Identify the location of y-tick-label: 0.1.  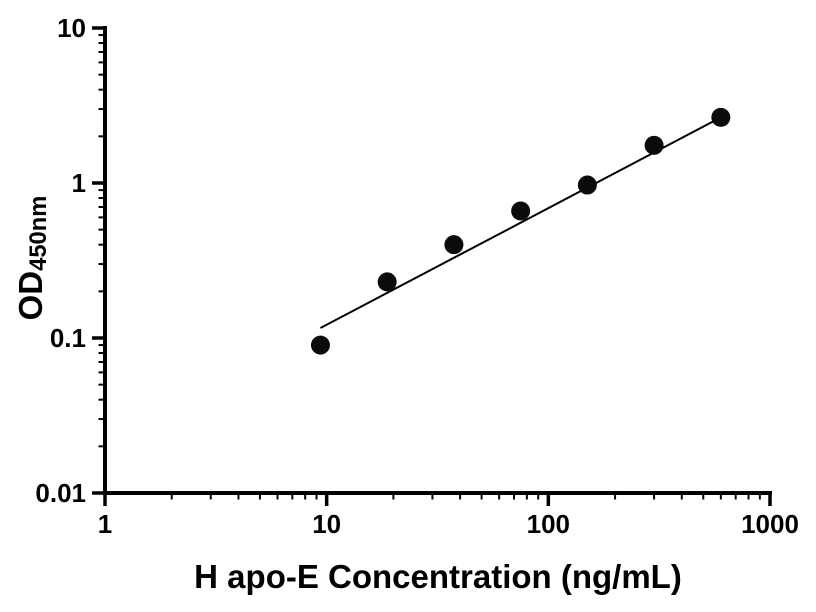
(68, 338).